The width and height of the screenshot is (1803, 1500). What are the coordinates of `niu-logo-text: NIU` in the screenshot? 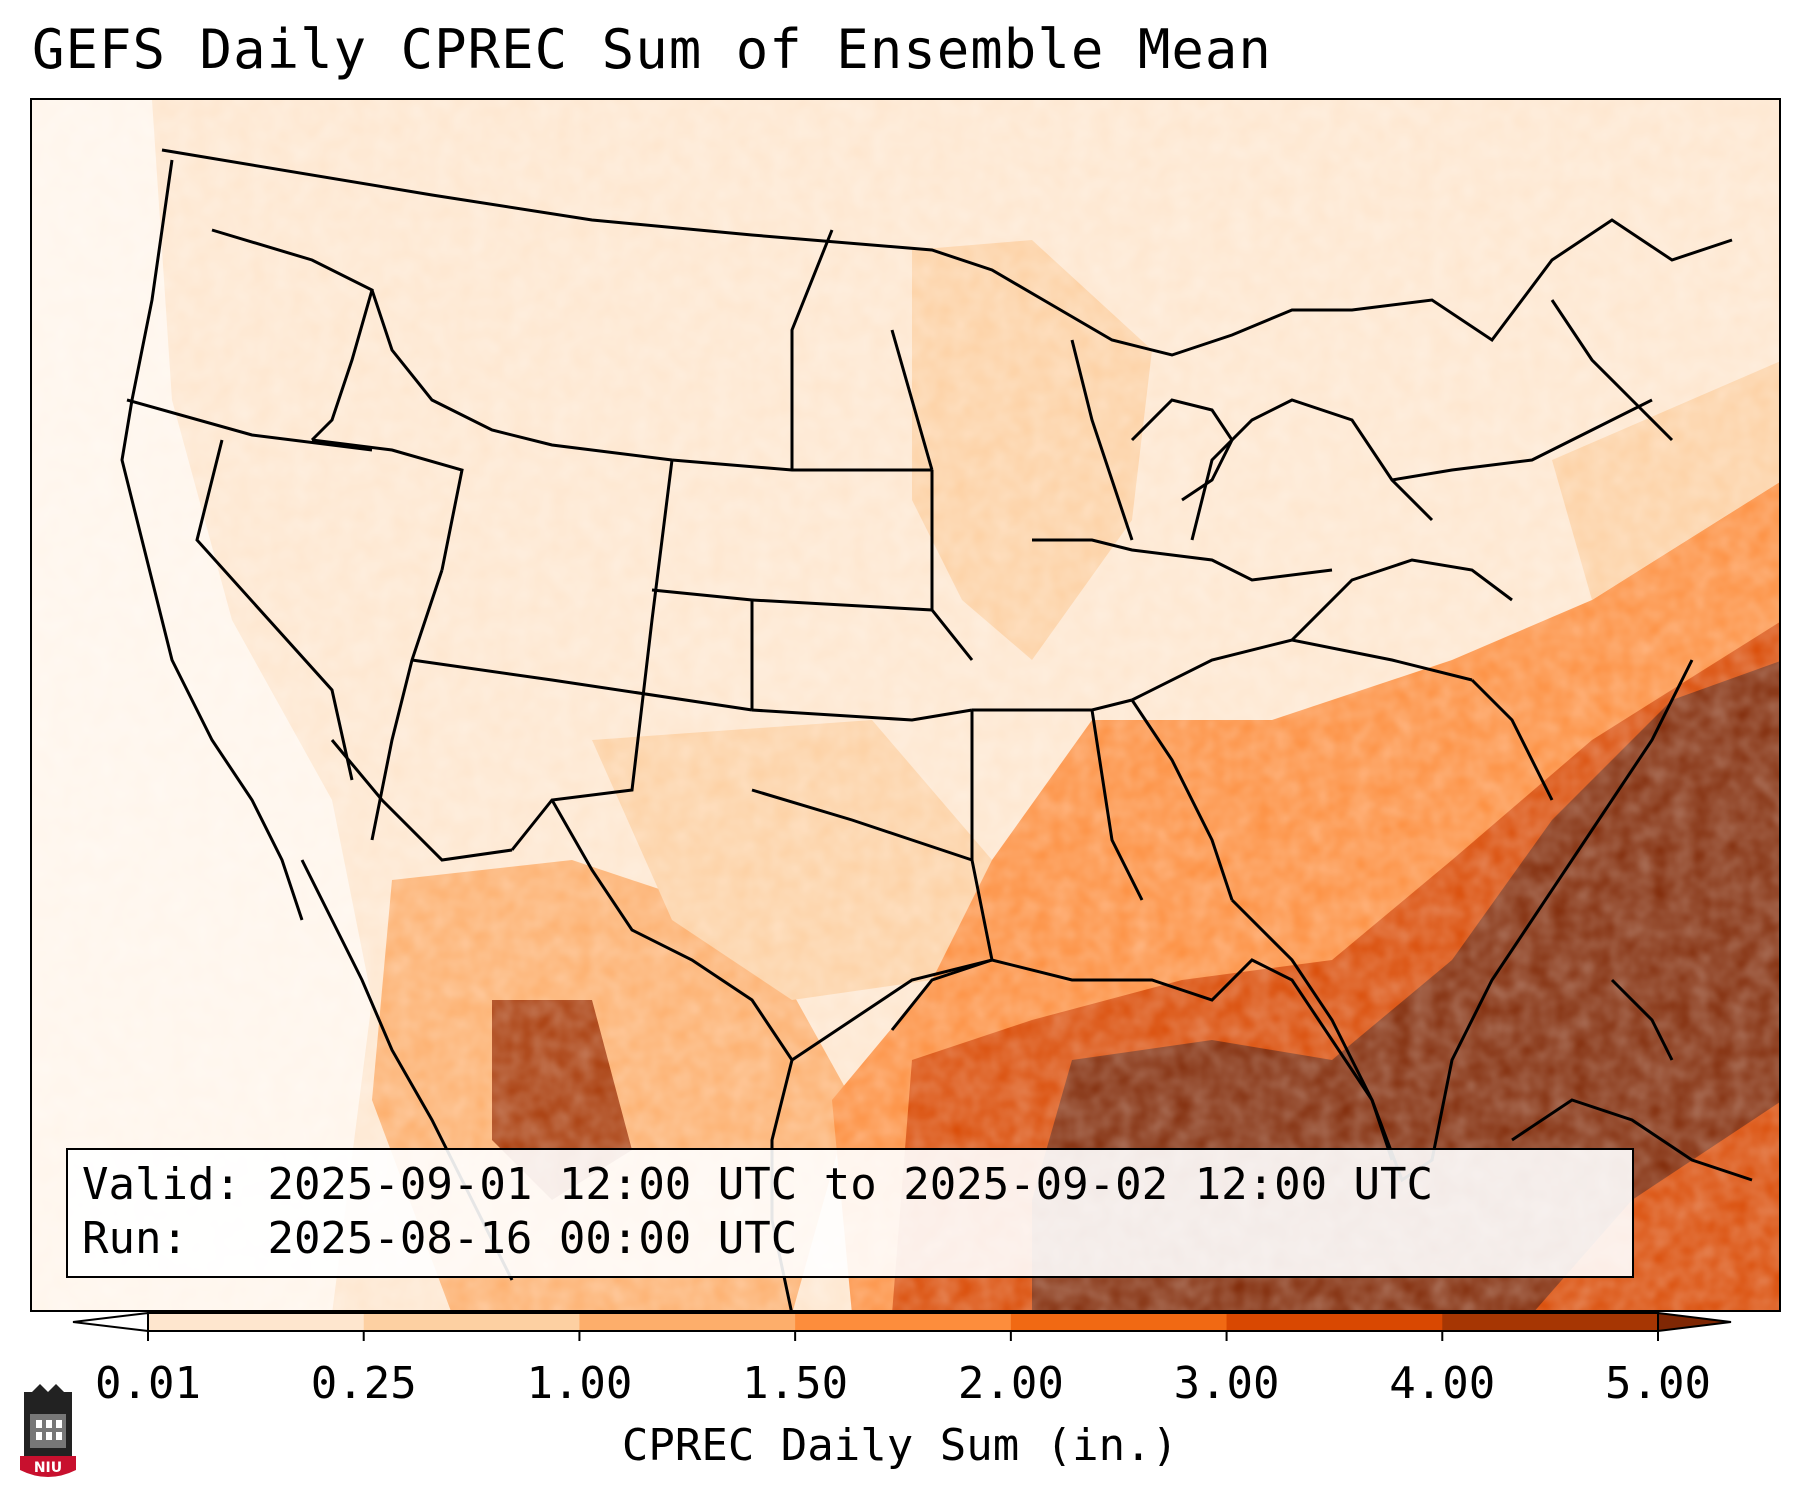 It's located at (48, 1468).